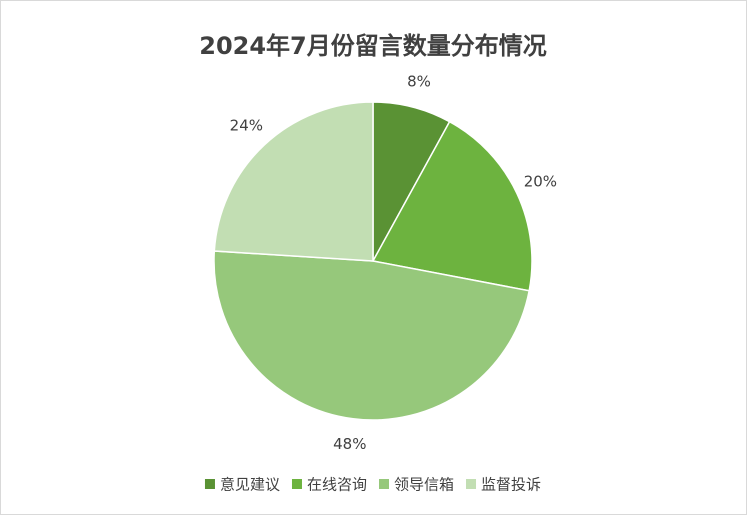  I want to click on chart-title: 2024年7月份留言数量分布情况, so click(373, 46).